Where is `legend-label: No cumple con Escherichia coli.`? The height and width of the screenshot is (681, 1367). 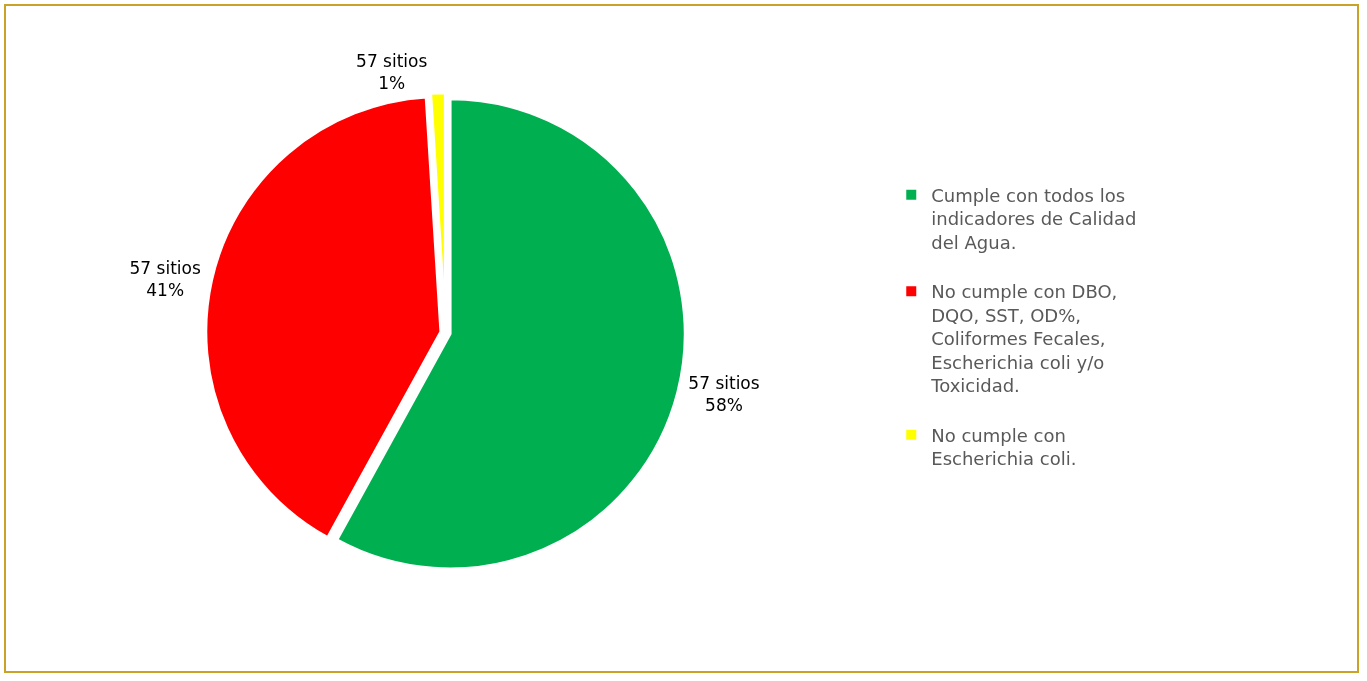 legend-label: No cumple con Escherichia coli. is located at coordinates (1004, 447).